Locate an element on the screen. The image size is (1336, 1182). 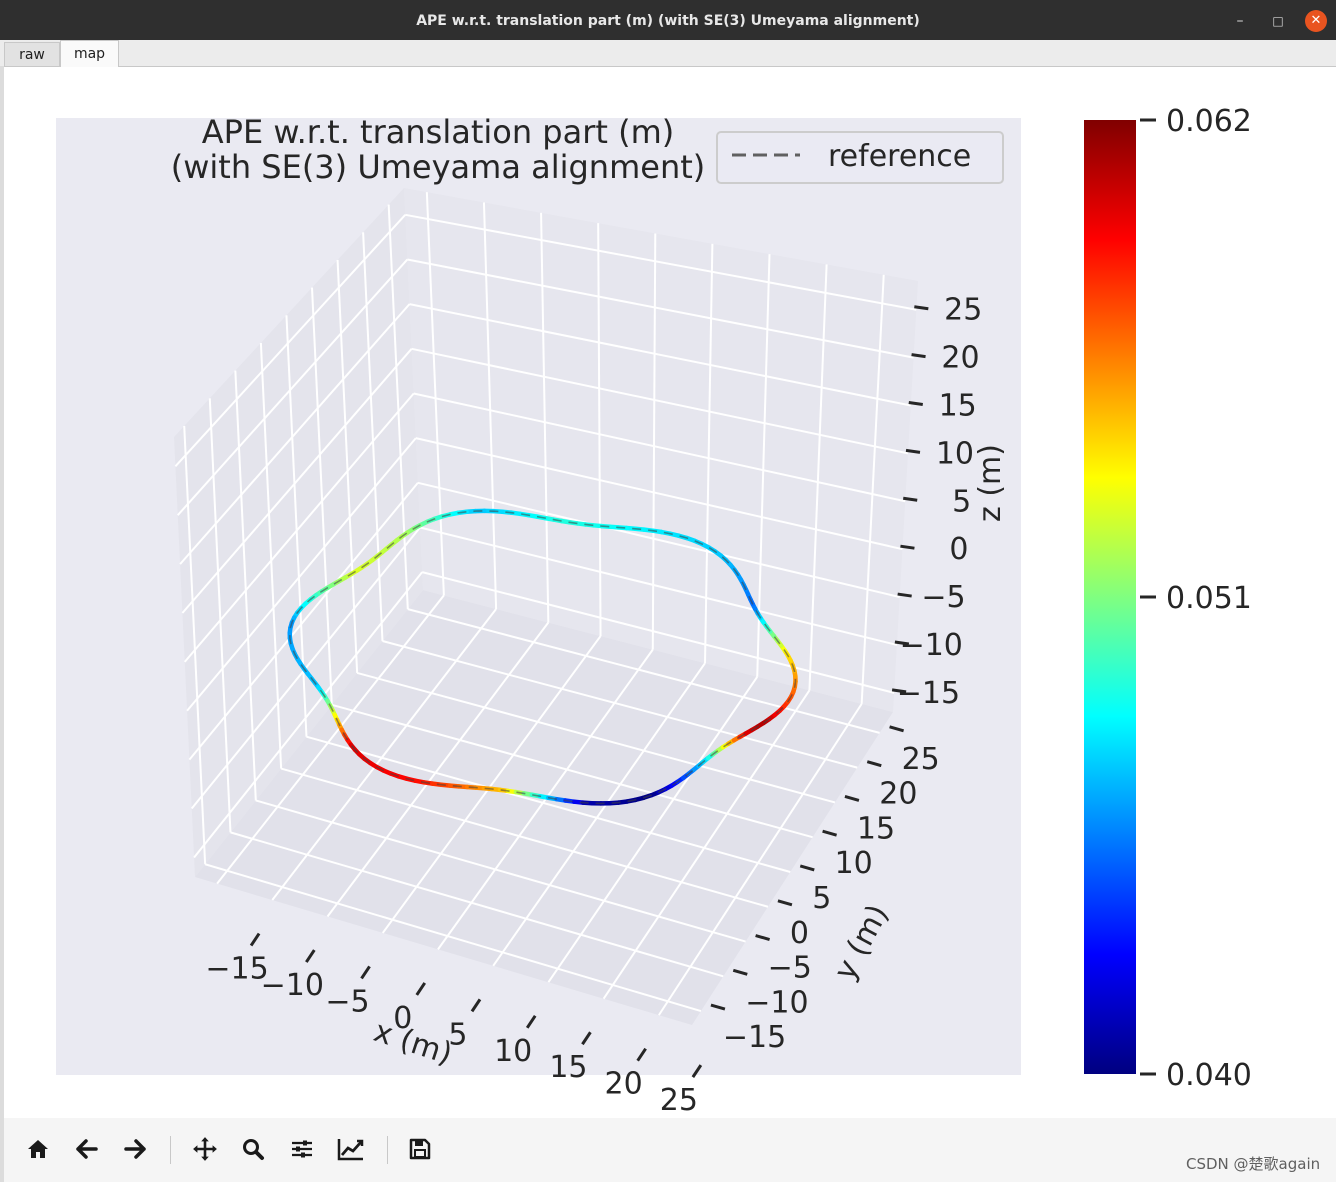
z-axis-label: z (m) is located at coordinates (990, 483).